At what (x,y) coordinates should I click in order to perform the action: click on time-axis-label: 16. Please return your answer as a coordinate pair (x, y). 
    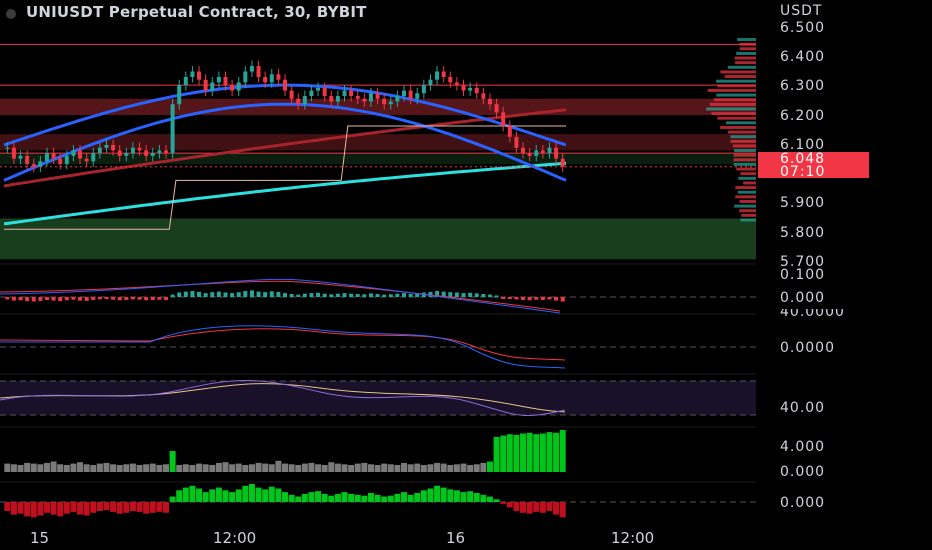
    Looking at the image, I should click on (455, 538).